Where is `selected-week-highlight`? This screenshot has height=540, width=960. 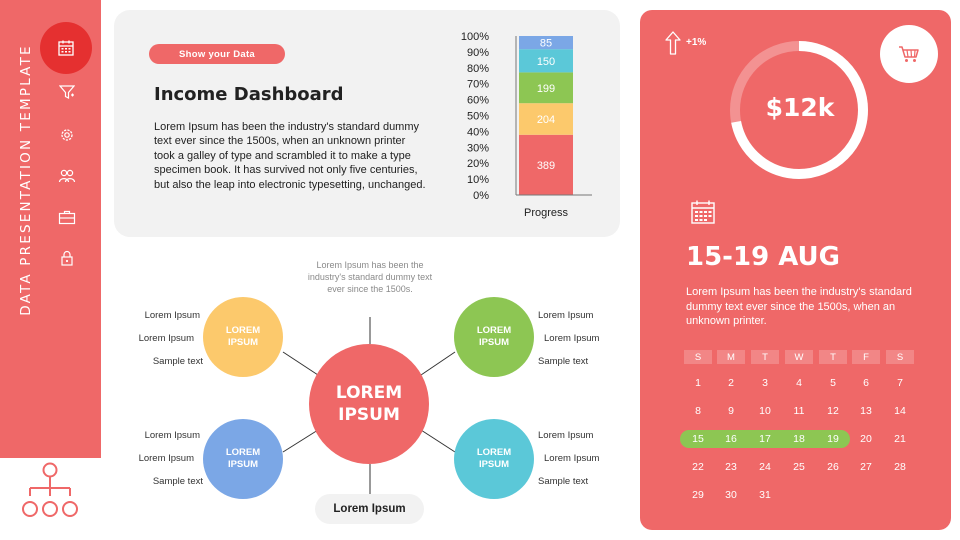
selected-week-highlight is located at coordinates (765, 439).